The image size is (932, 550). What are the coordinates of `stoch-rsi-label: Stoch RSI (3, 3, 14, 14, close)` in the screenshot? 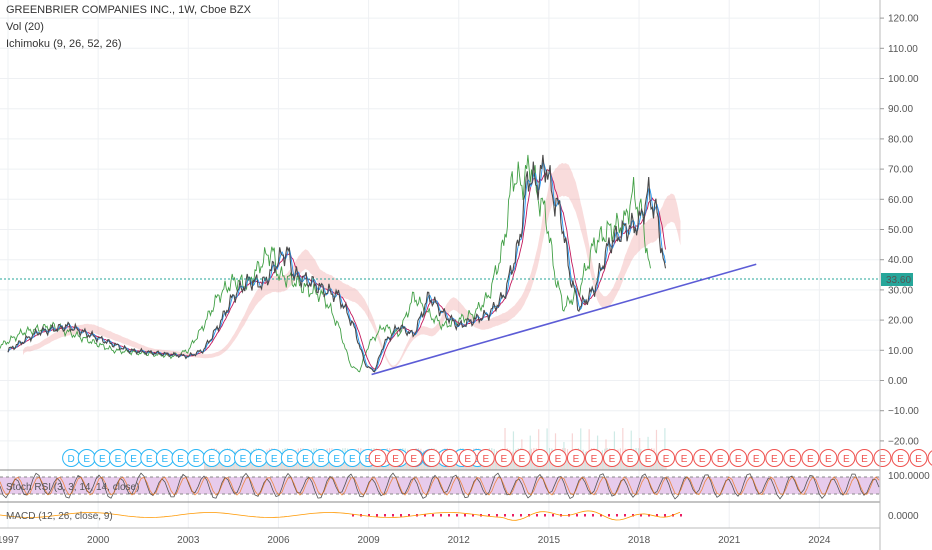 It's located at (72, 487).